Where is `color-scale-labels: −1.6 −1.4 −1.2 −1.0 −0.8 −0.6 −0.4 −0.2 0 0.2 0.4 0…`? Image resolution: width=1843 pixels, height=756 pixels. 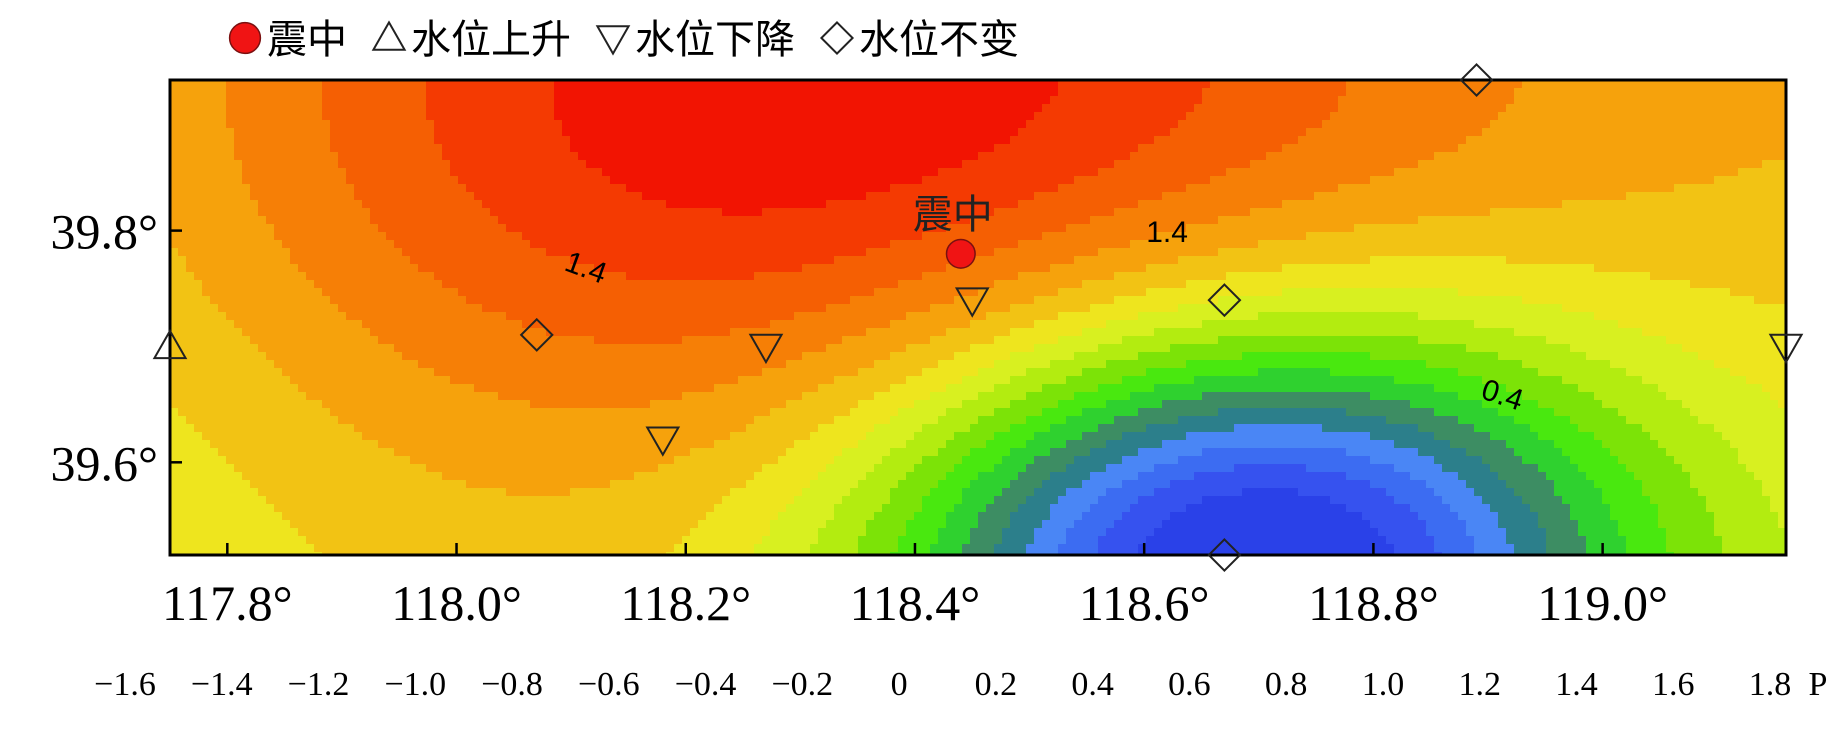 color-scale-labels: −1.6 −1.4 −1.2 −1.0 −0.8 −0.6 −0.4 −0.2 0 0.2 0.4 0… is located at coordinates (960, 684).